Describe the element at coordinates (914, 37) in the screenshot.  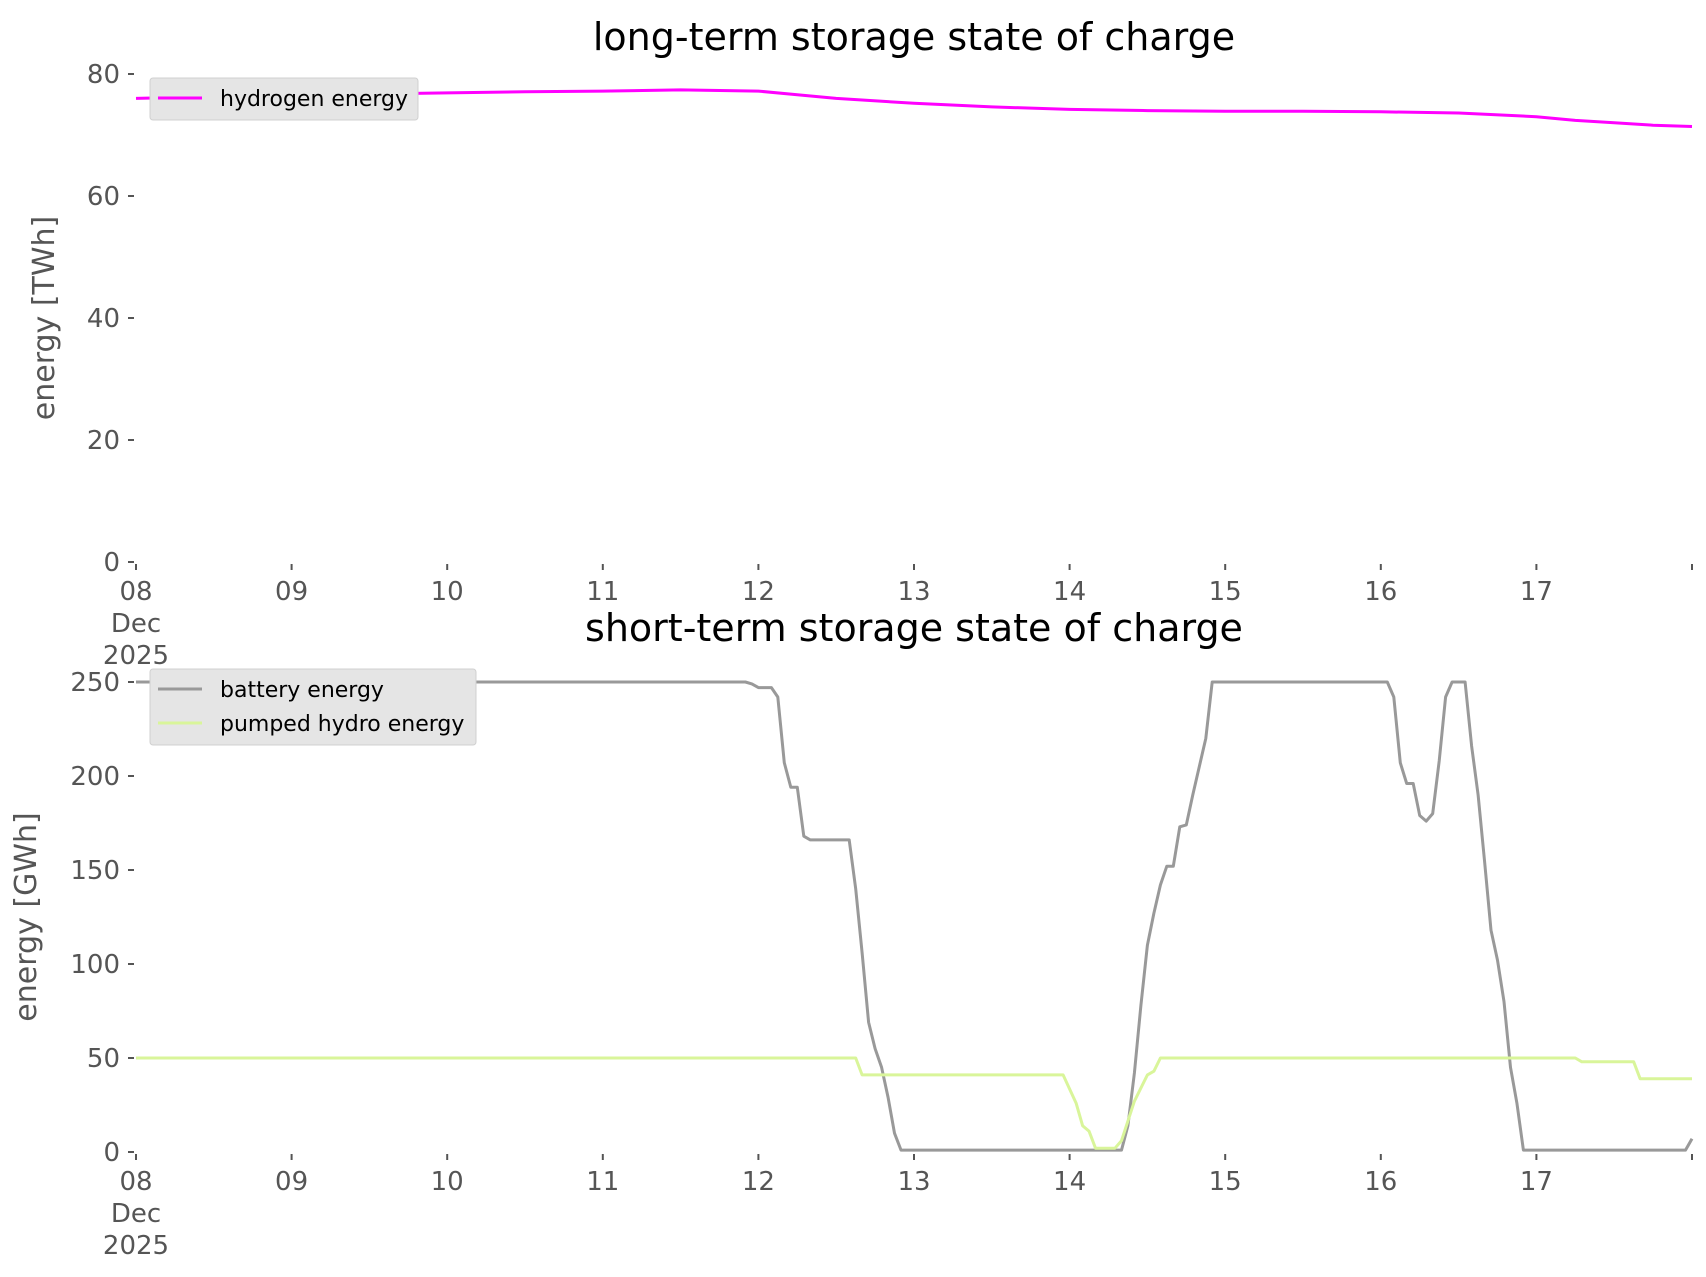
I see `chart-title: long-term storage state of charge` at that location.